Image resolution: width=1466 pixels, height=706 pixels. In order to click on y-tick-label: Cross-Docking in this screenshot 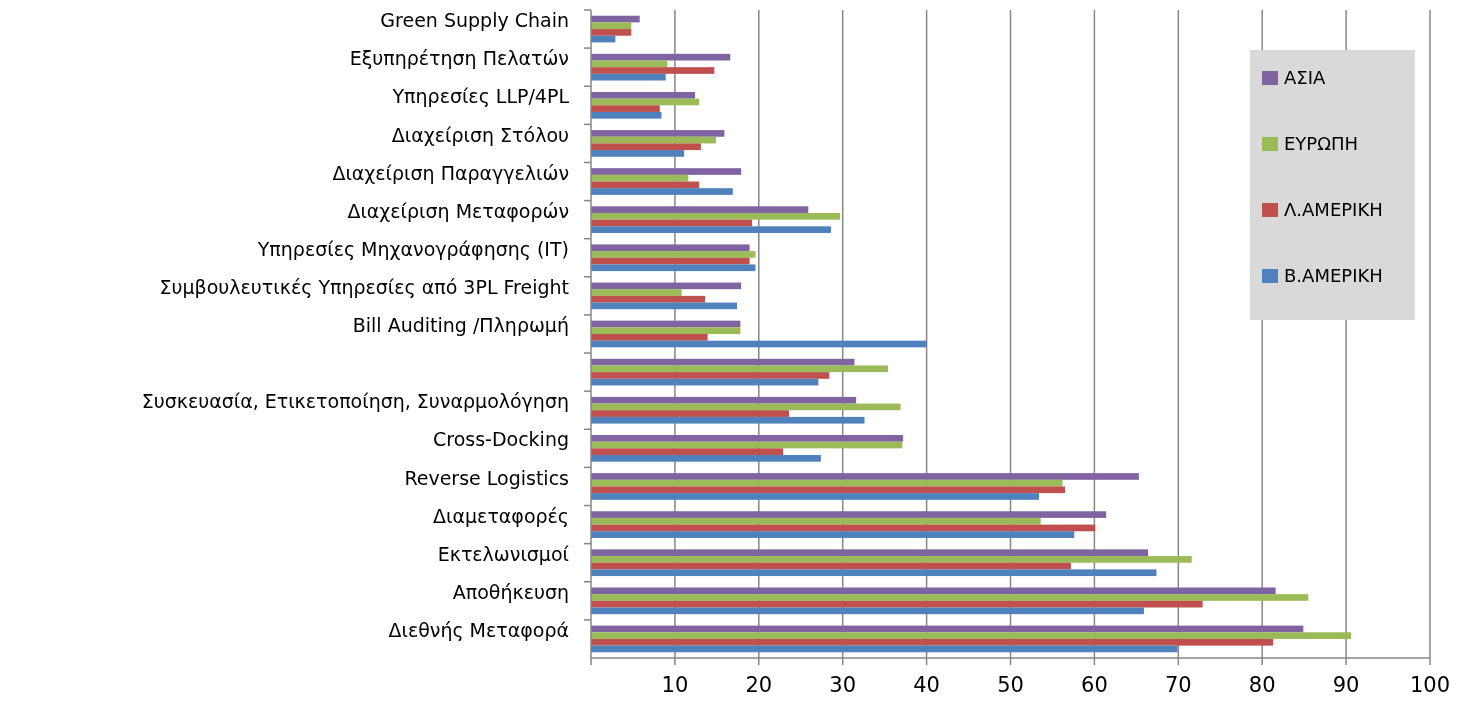, I will do `click(500, 439)`.